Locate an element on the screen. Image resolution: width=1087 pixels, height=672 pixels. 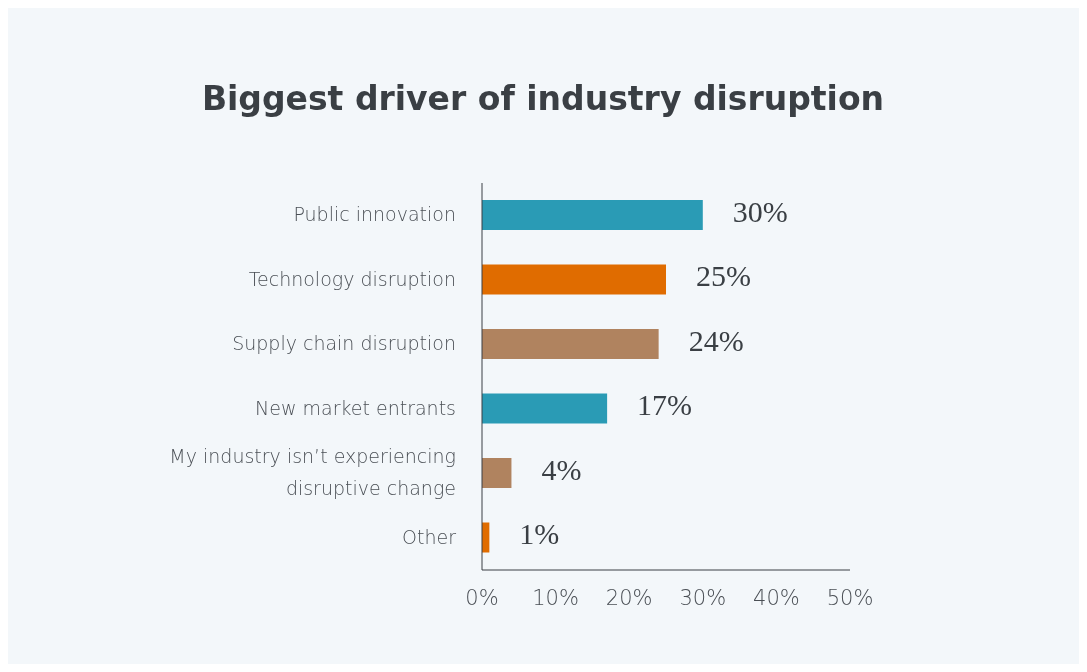
chart-title: Biggest driver of industry disruption is located at coordinates (543, 98).